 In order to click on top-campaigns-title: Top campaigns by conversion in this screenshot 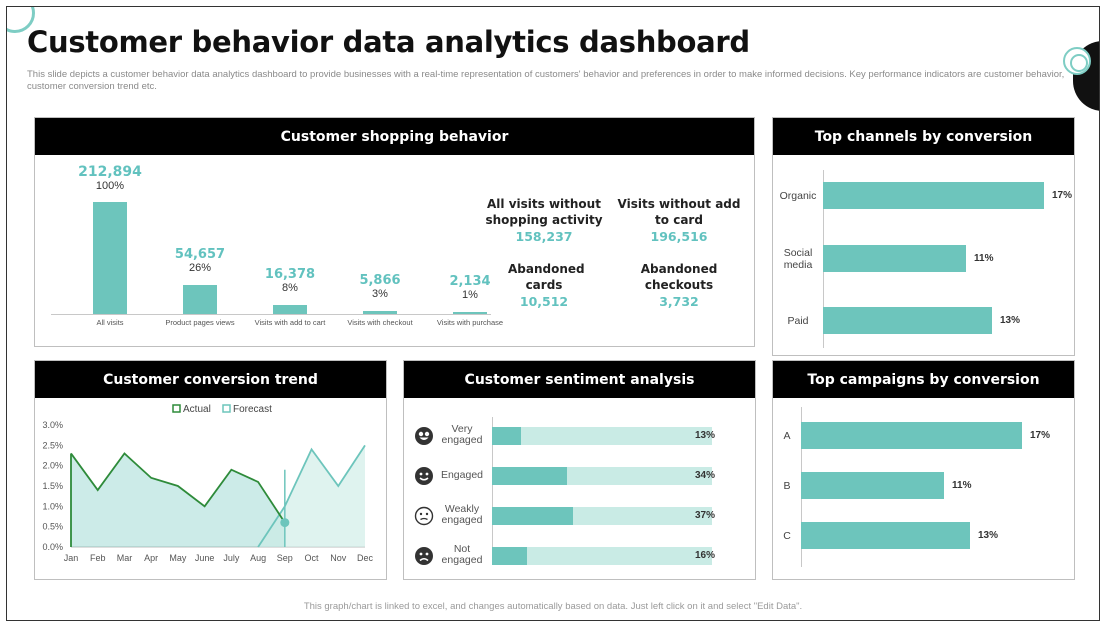, I will do `click(923, 379)`.